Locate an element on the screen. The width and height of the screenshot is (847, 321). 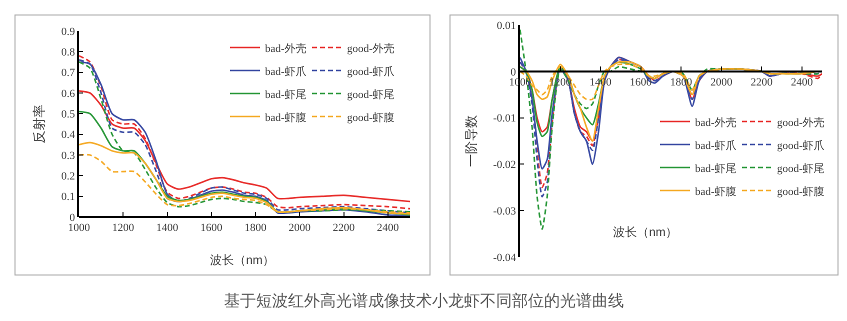
x-tick-label: 1800 is located at coordinates (256, 228).